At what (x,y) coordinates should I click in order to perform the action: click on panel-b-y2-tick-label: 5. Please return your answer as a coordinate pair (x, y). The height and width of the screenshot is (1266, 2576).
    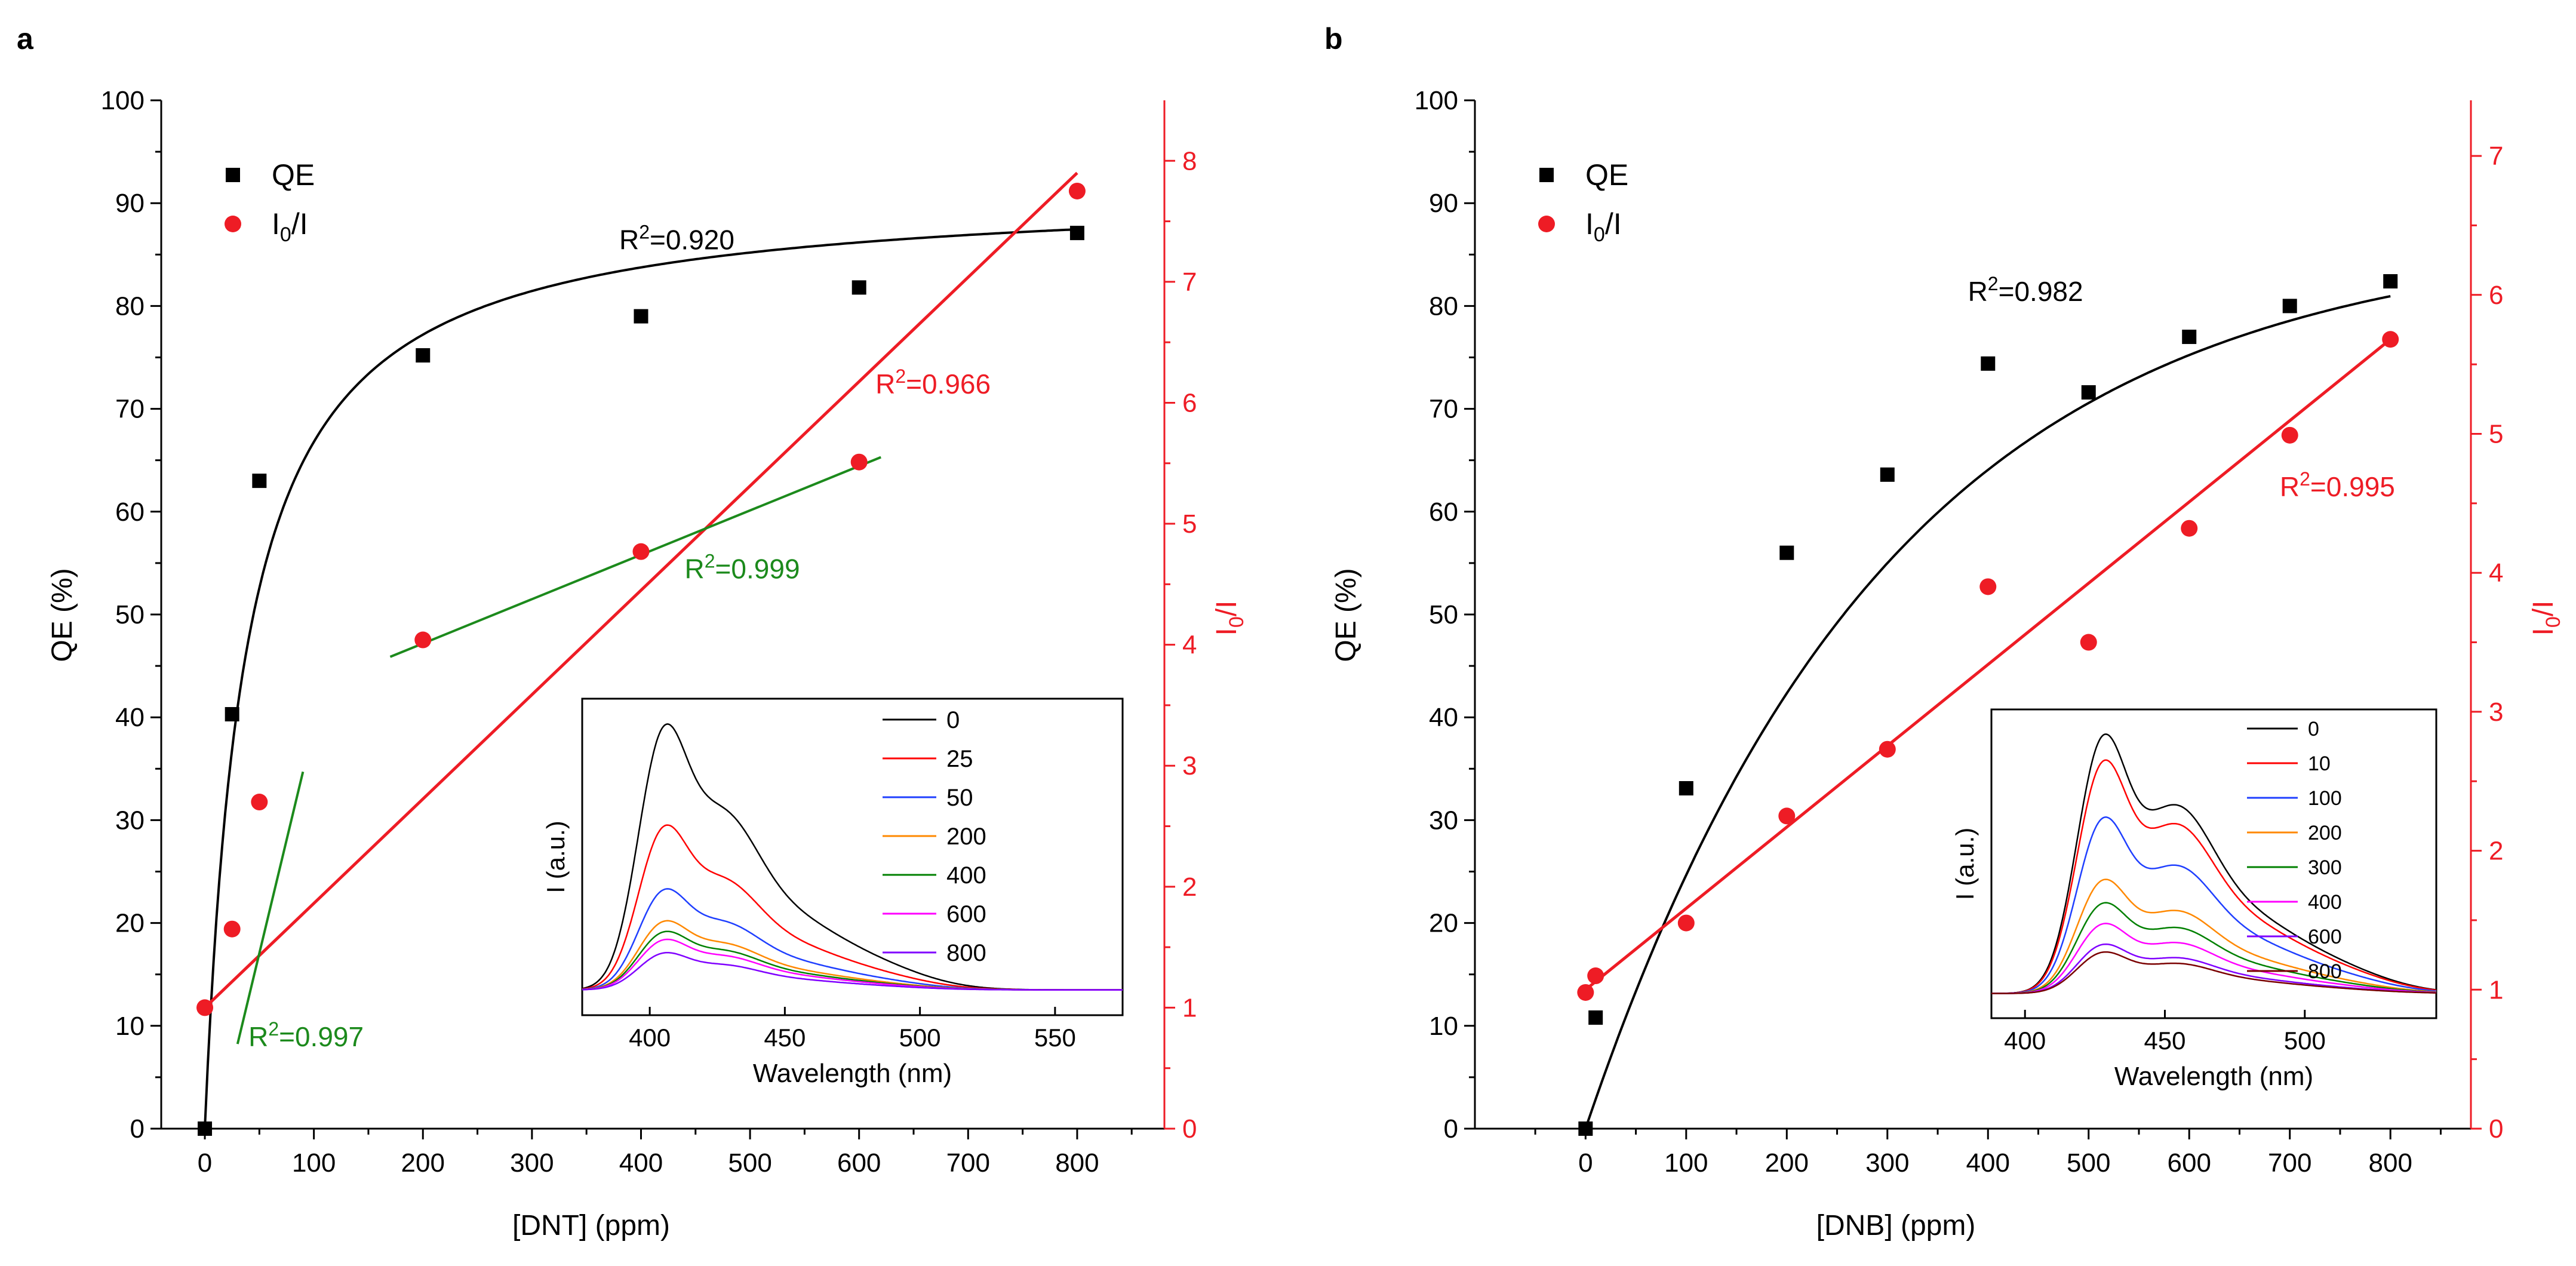
    Looking at the image, I should click on (2496, 433).